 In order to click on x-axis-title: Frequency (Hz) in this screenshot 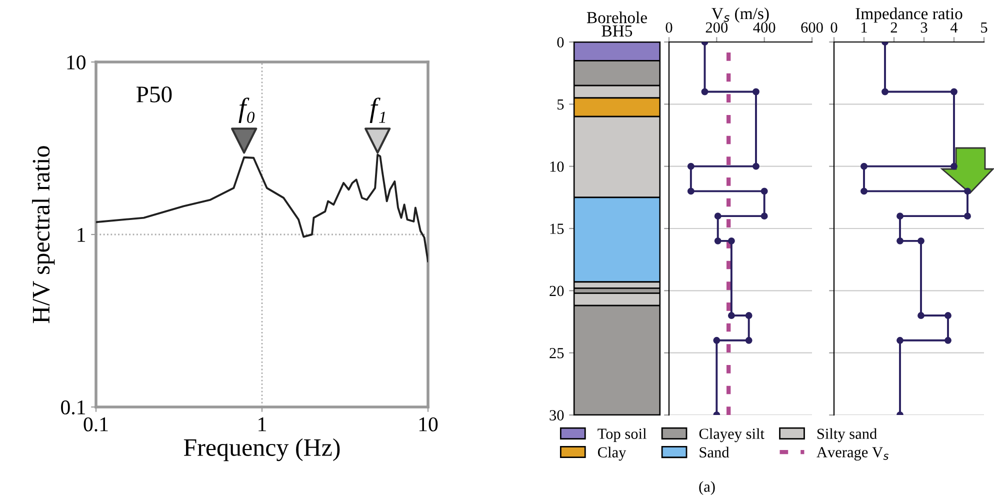, I will do `click(262, 450)`.